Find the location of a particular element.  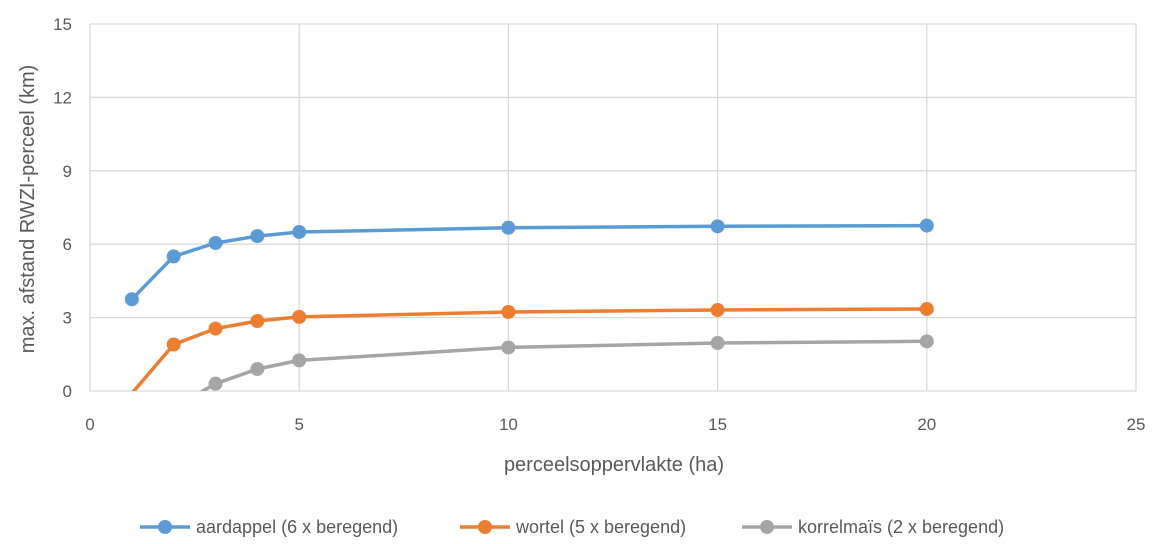

y-tick-label: 3 is located at coordinates (67, 318).